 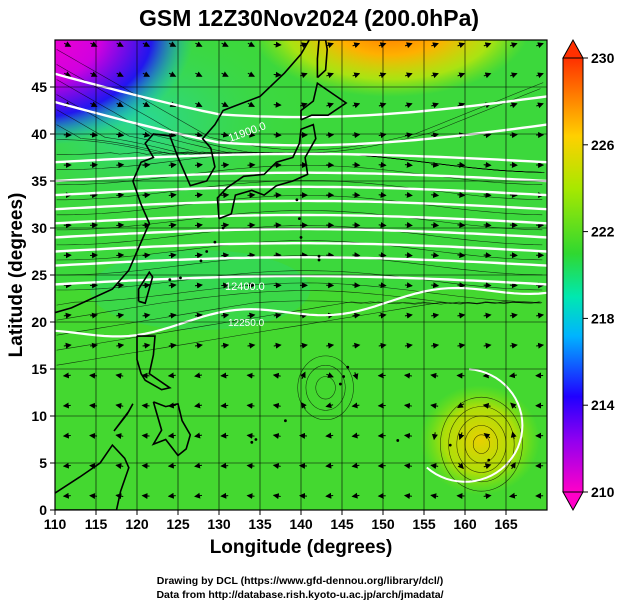 I want to click on y-tick-label: 15, so click(x=39, y=369).